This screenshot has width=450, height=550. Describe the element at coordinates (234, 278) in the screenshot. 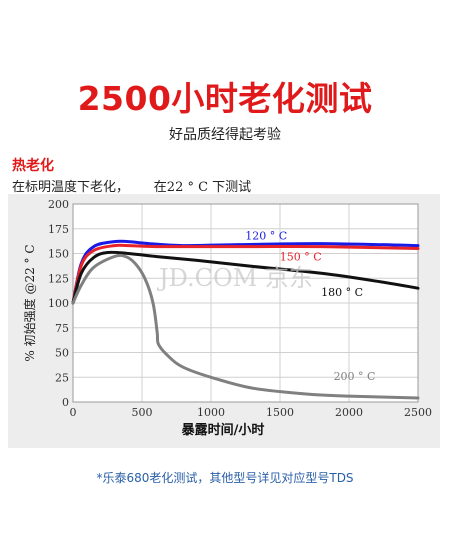

I see `watermark: JD.COM 京东` at that location.